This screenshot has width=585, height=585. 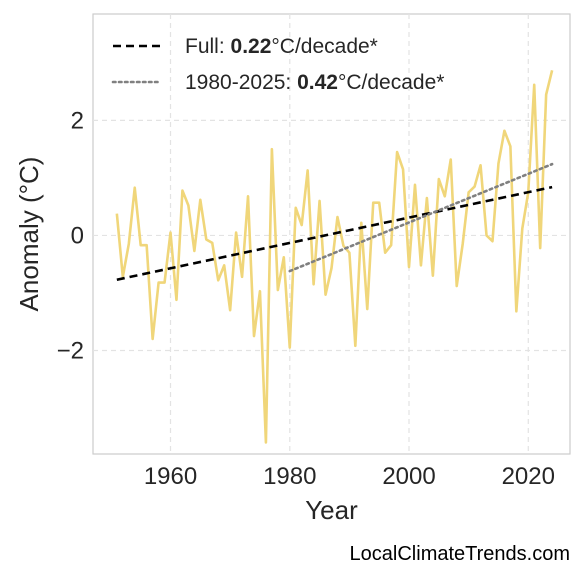 What do you see at coordinates (29, 234) in the screenshot?
I see `y-axis-title: Anomaly (°C)` at bounding box center [29, 234].